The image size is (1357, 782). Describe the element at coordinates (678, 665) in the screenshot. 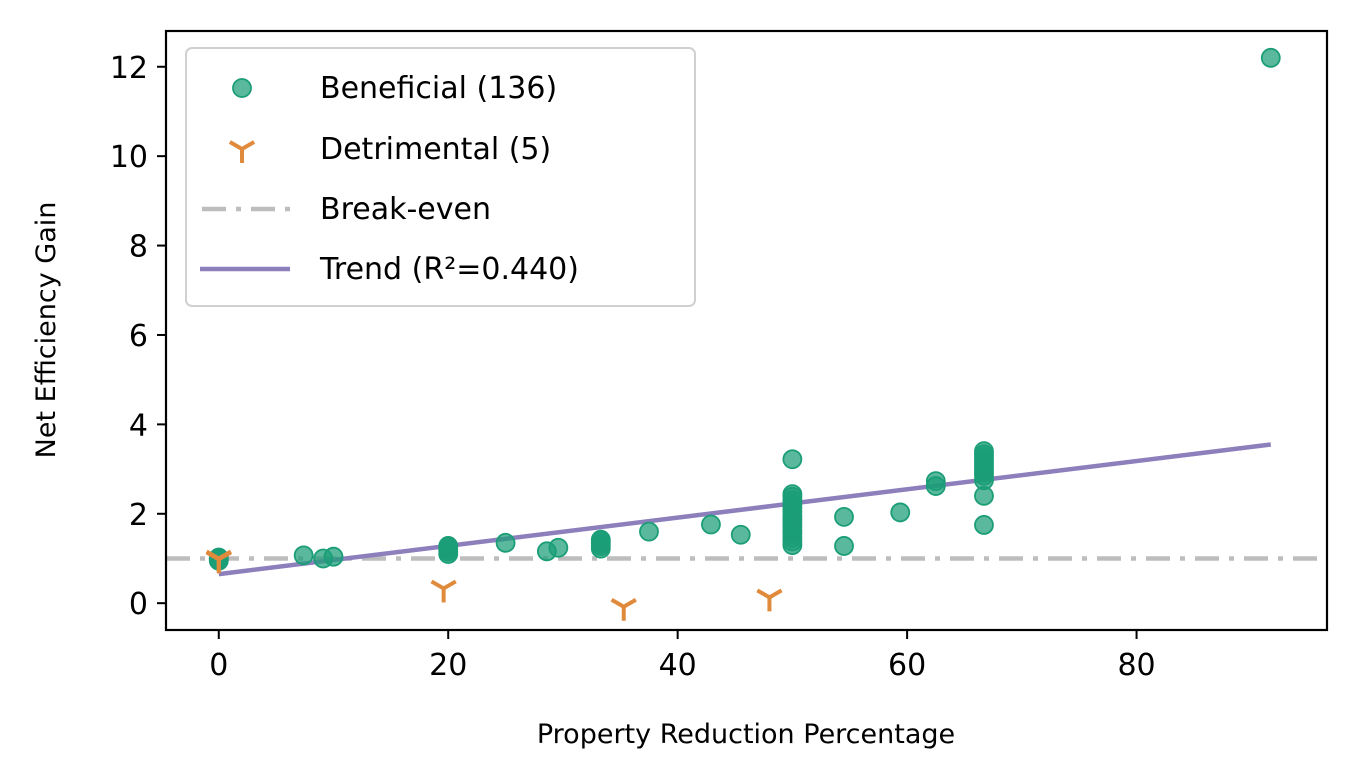

I see `x-tick-label: 40` at that location.